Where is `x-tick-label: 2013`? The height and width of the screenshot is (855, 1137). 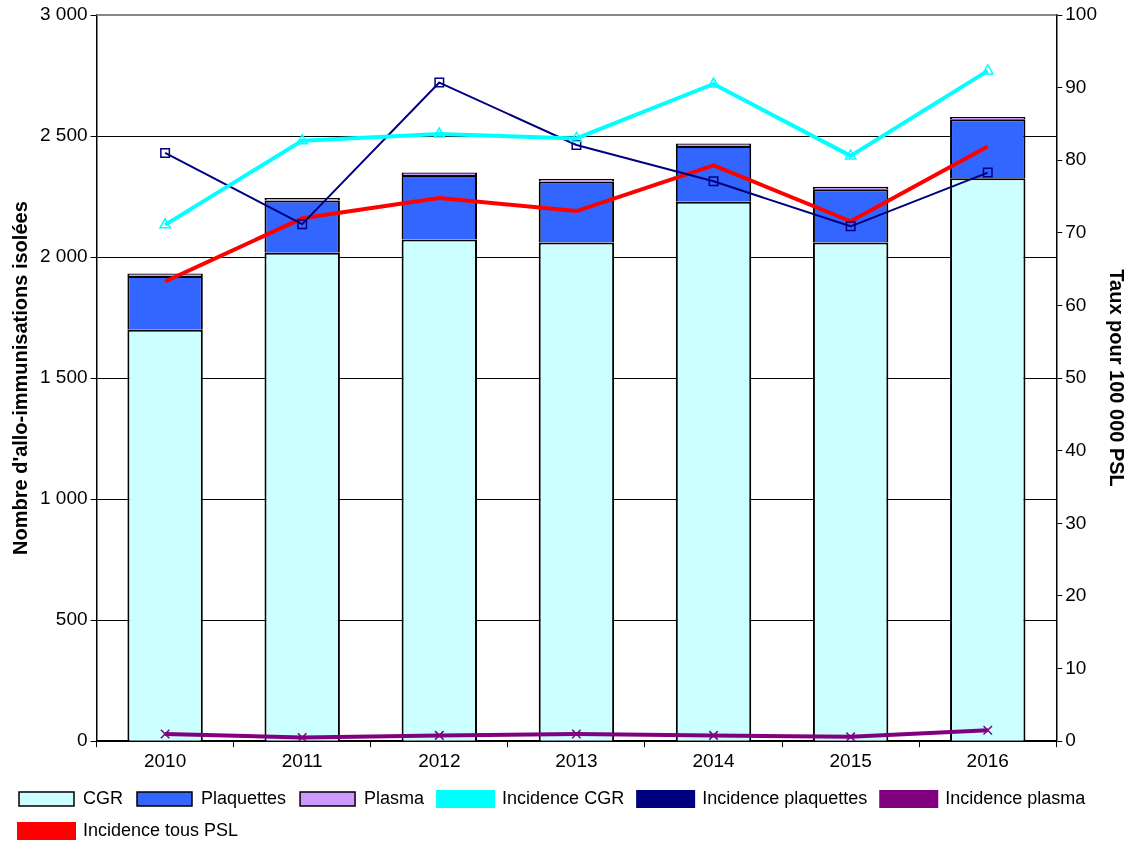 x-tick-label: 2013 is located at coordinates (576, 760).